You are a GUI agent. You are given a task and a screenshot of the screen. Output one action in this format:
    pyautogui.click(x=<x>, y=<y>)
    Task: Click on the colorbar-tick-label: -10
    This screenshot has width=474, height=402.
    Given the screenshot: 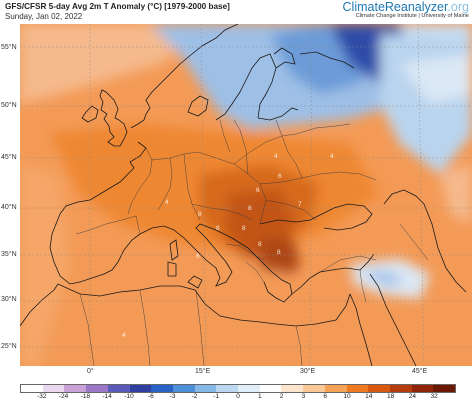 What is the action you would take?
    pyautogui.click(x=129, y=396)
    